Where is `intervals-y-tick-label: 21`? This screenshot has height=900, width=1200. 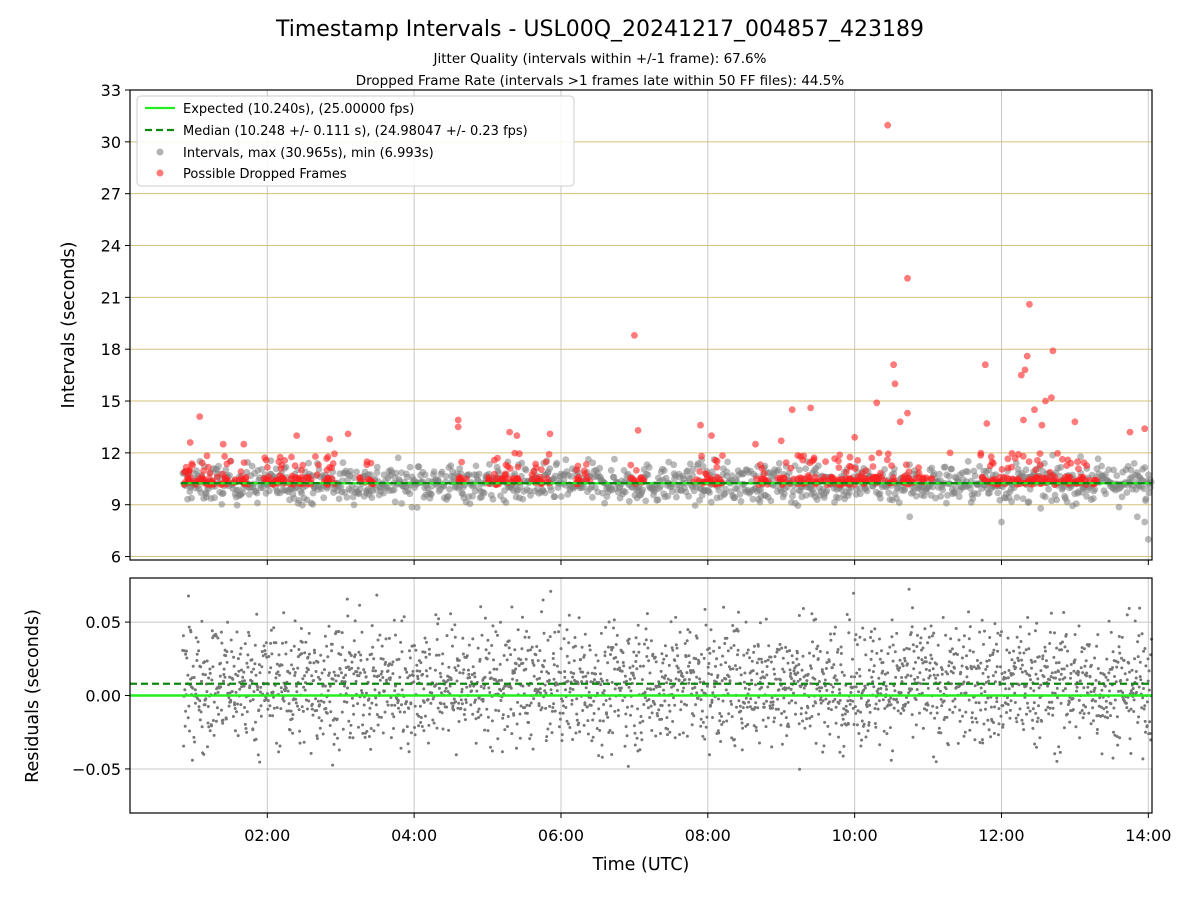
intervals-y-tick-label: 21 is located at coordinates (111, 297).